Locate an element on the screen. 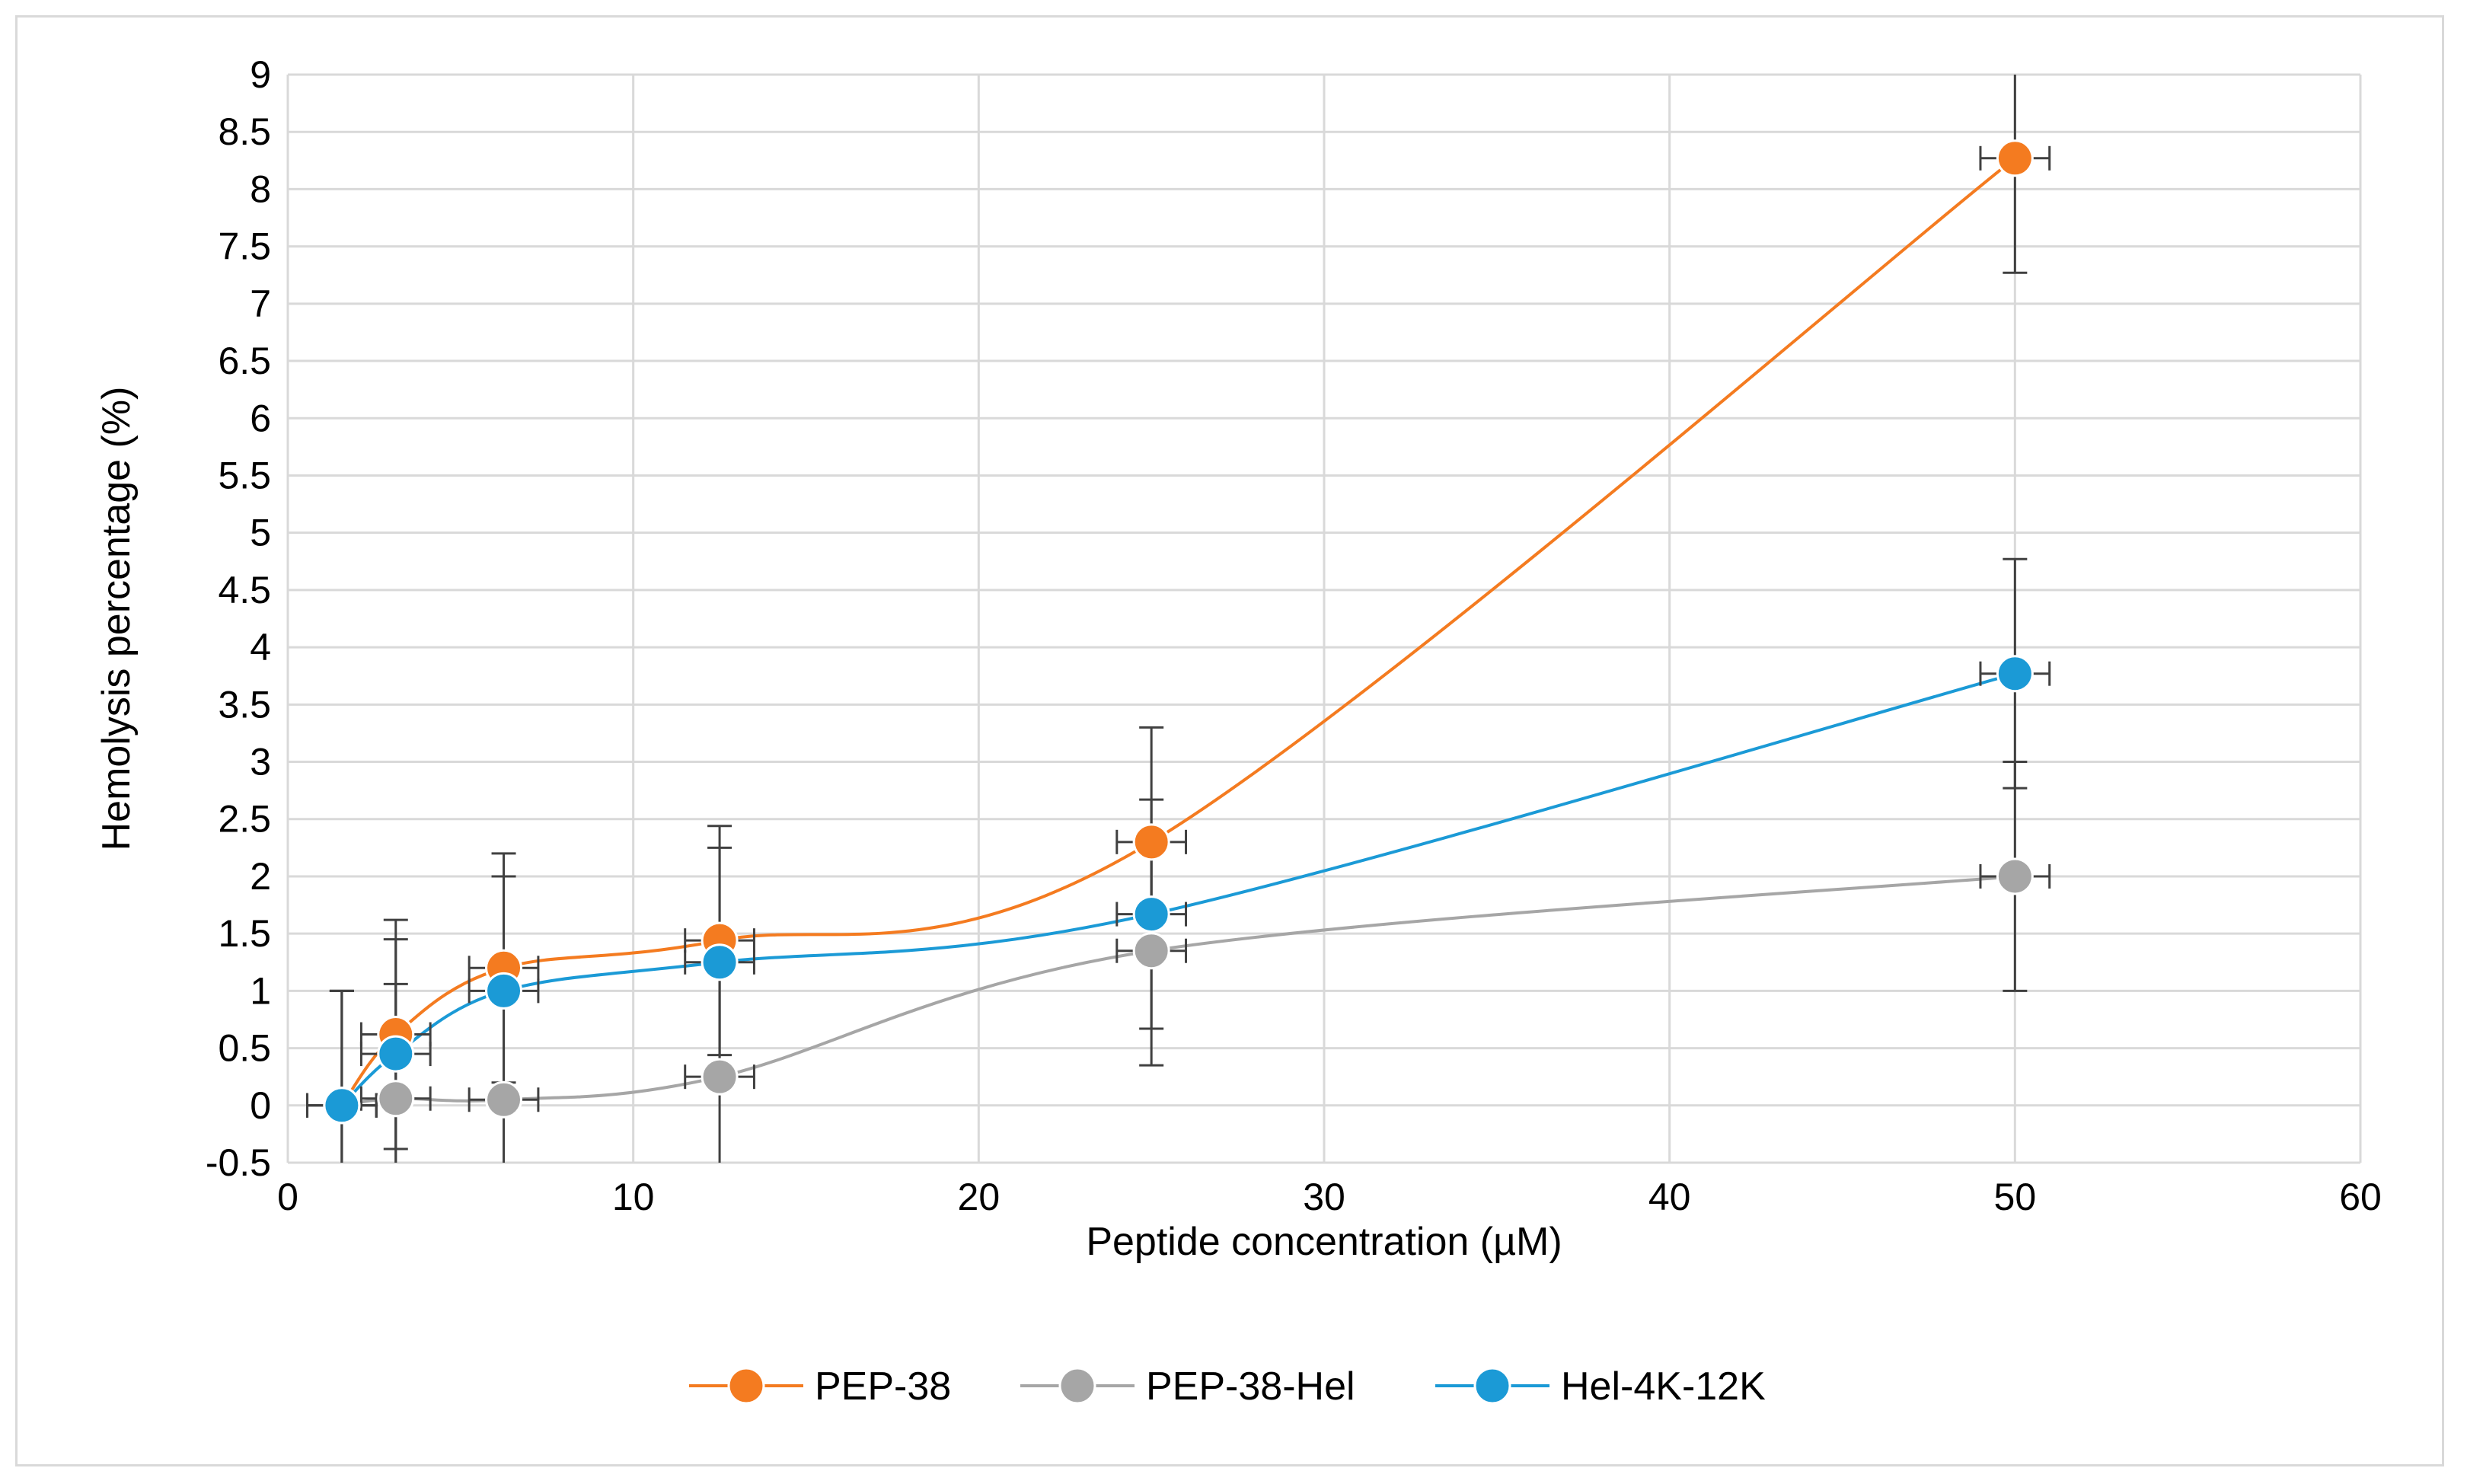 The height and width of the screenshot is (1484, 2467). y-tick-label: 8.5 is located at coordinates (244, 131).